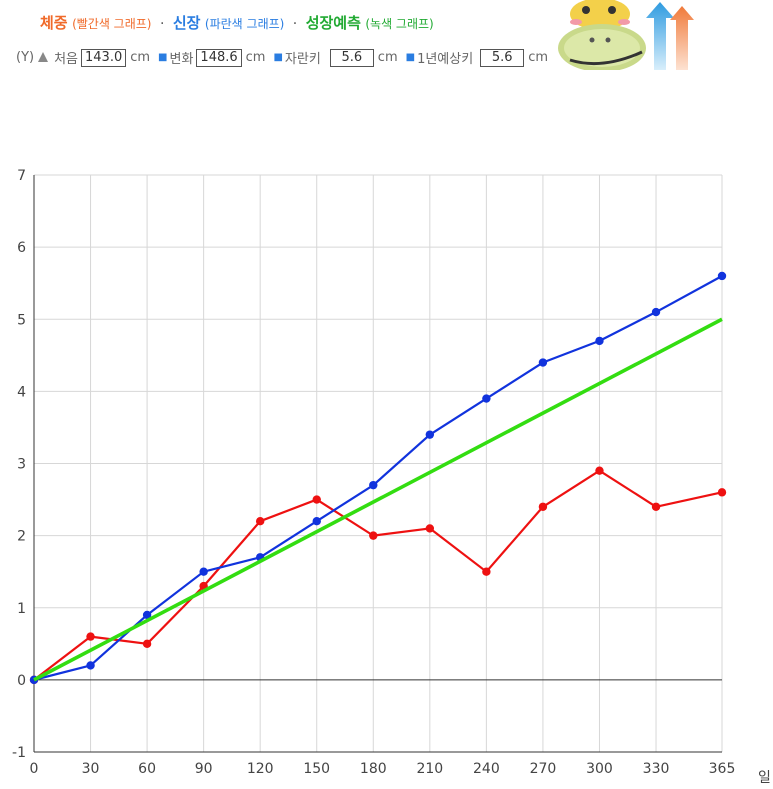 The height and width of the screenshot is (789, 773). What do you see at coordinates (486, 769) in the screenshot?
I see `x-tick-label: 240` at bounding box center [486, 769].